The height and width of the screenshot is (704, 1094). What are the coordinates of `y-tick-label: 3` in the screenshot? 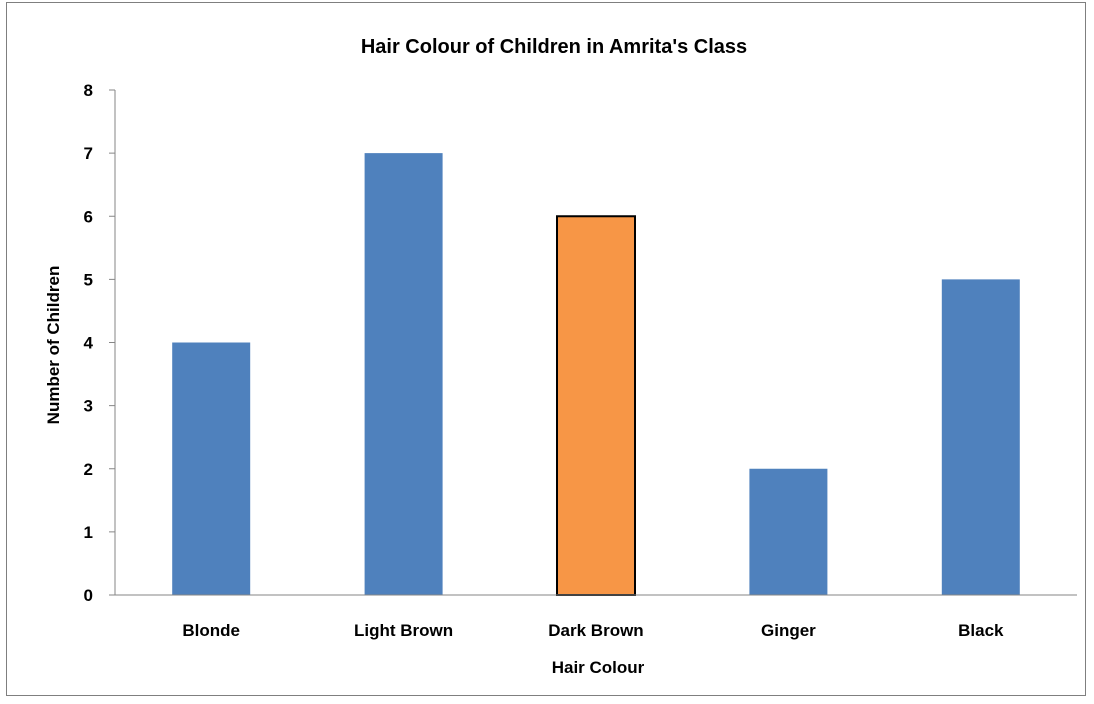 It's located at (88, 406).